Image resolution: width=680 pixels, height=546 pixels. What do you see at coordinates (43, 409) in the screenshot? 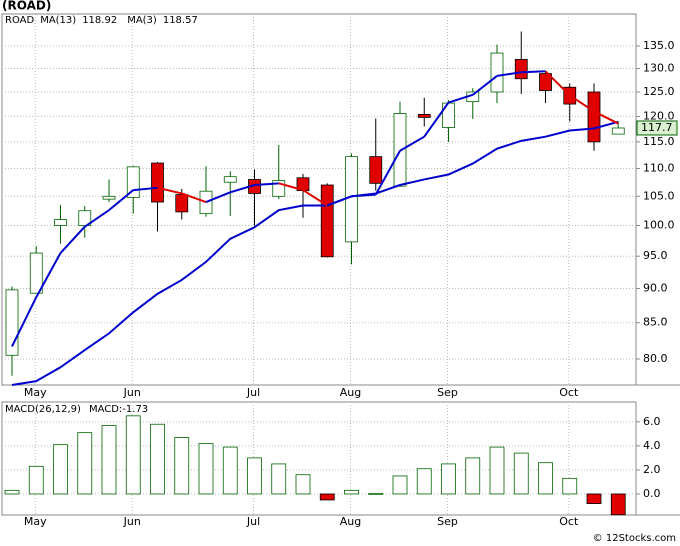
I see `panel-title: MACD(26,12,9)` at bounding box center [43, 409].